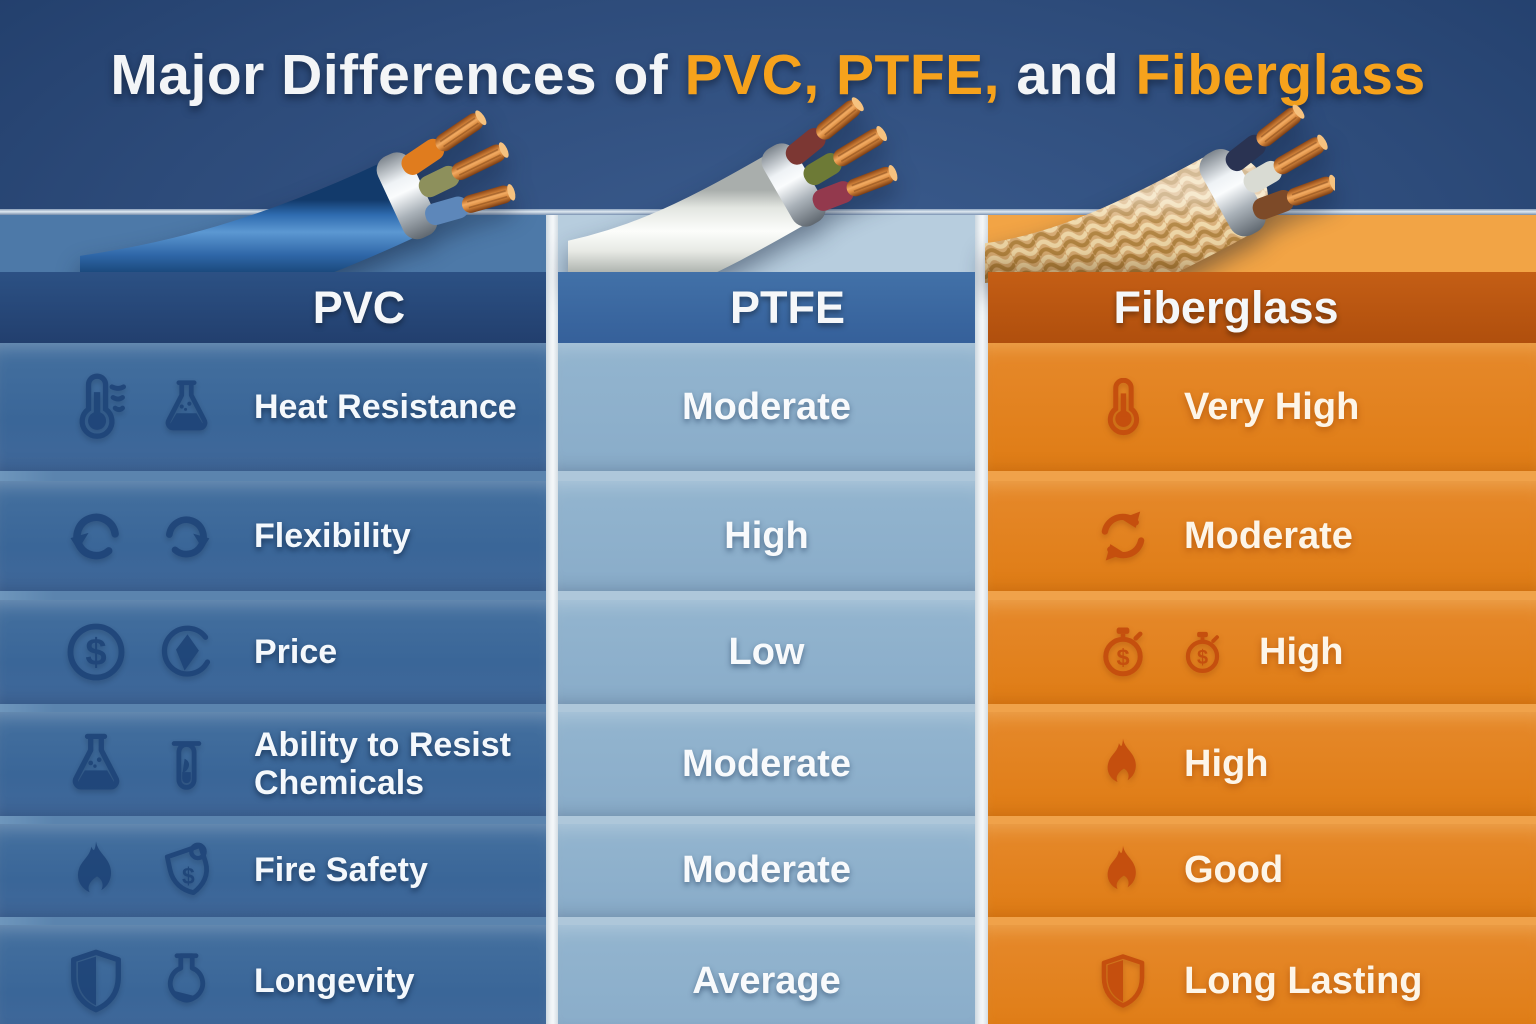  Describe the element at coordinates (332, 535) in the screenshot. I see `attribute-label: Flexibility` at that location.